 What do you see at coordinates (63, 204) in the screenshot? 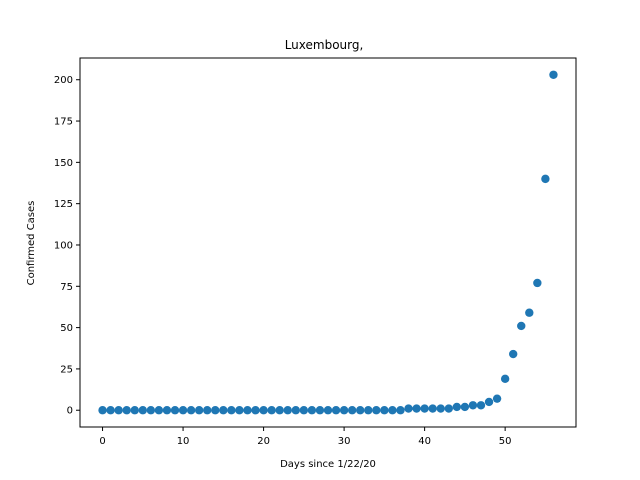
I see `y-tick-label: 125` at bounding box center [63, 204].